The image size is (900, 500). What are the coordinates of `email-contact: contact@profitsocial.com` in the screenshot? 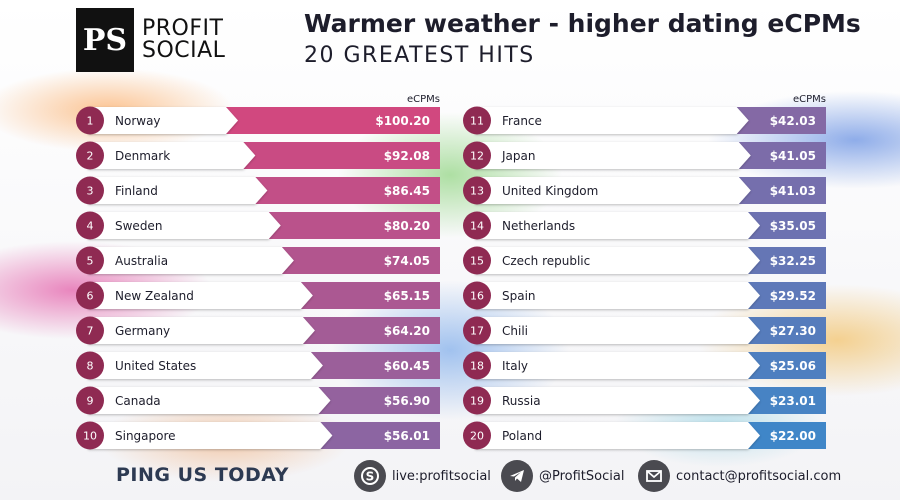 It's located at (739, 476).